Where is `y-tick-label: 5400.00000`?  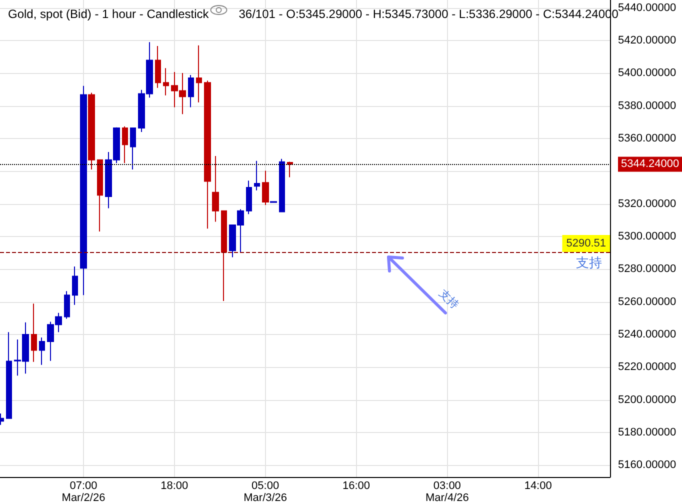
y-tick-label: 5400.00000 is located at coordinates (647, 73).